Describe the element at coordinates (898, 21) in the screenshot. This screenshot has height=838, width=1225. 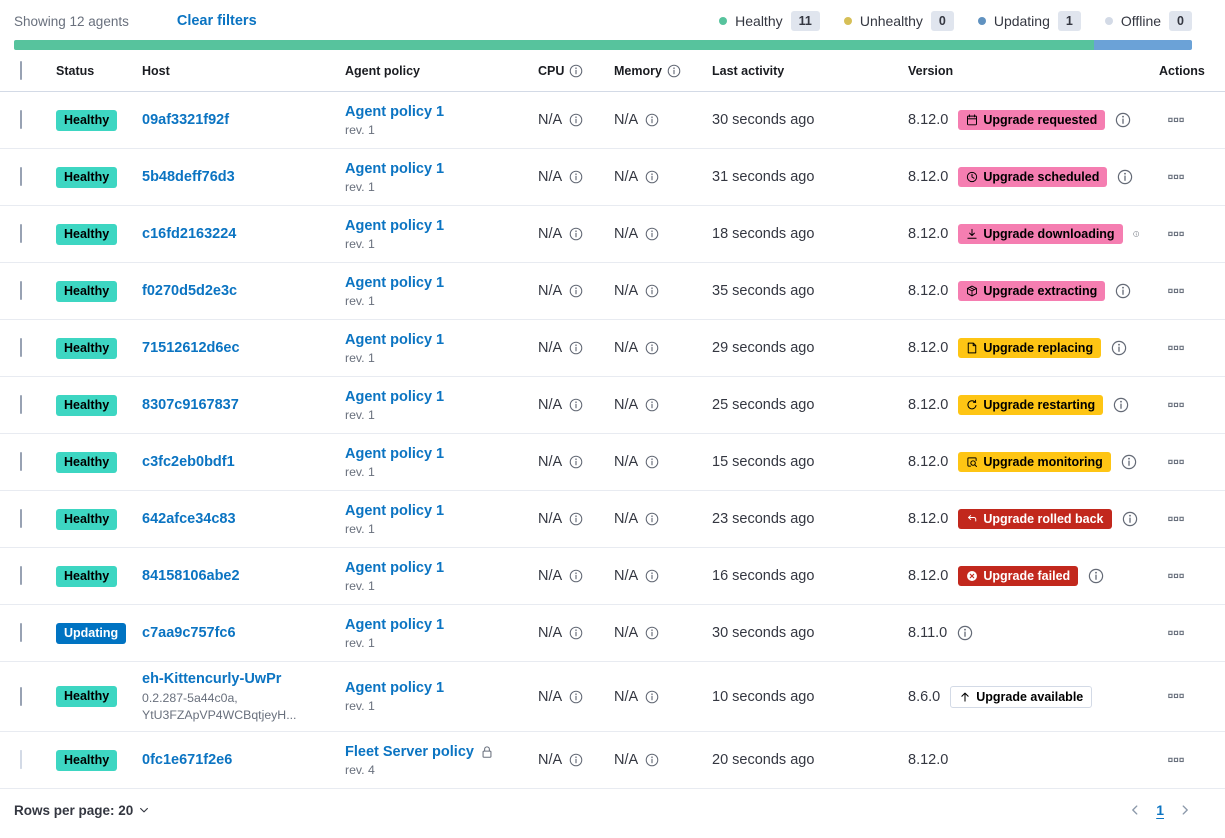
I see `legend-item-unhealthy: Unhealthy 0` at that location.